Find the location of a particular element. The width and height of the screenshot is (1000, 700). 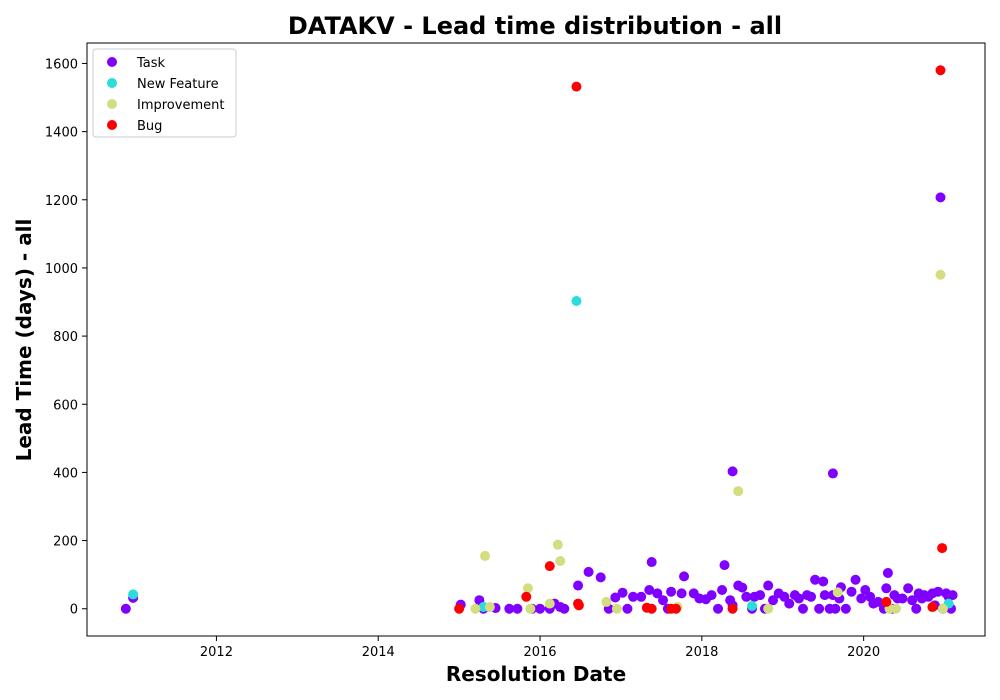

legend-label-new-feature: New Feature is located at coordinates (178, 84).